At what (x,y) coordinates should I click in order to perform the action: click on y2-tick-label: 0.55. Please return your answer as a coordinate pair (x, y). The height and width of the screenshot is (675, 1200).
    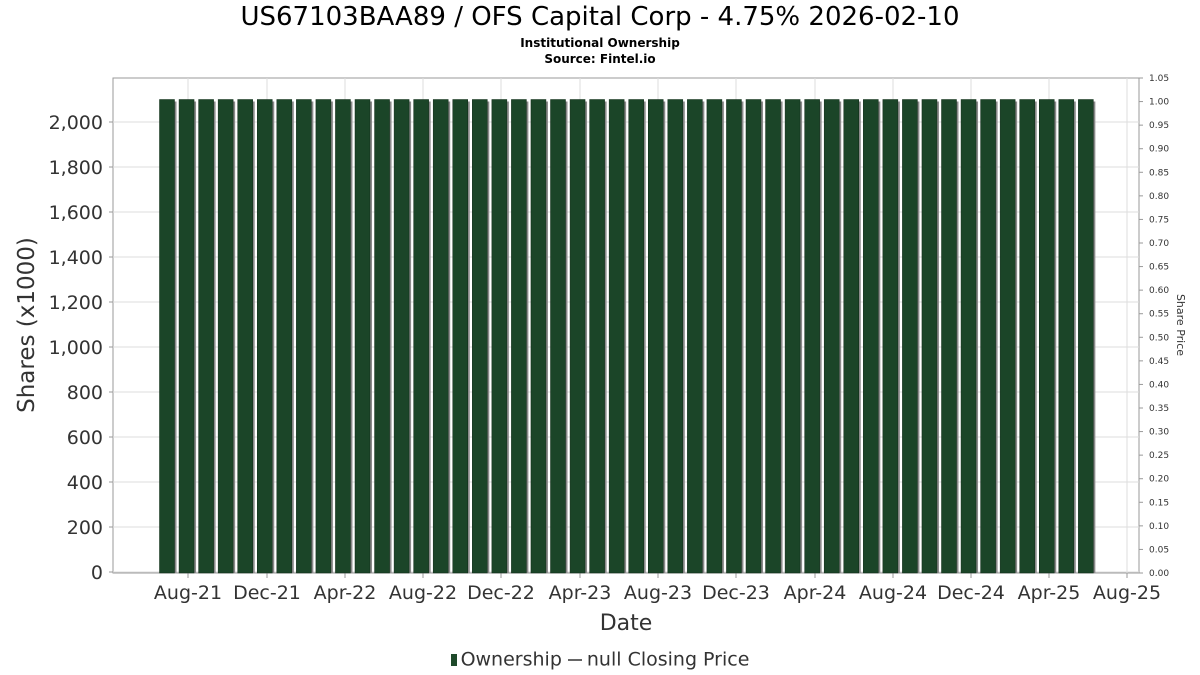
    Looking at the image, I should click on (1159, 315).